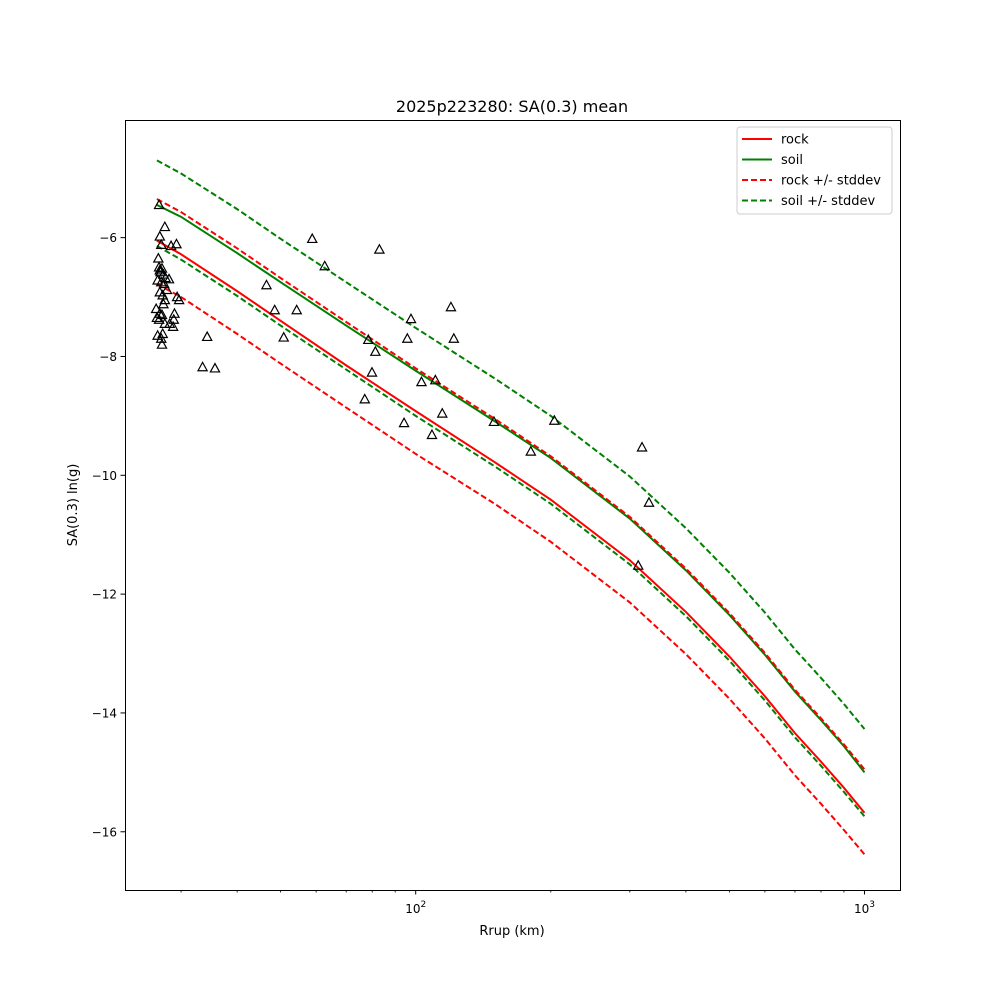 The height and width of the screenshot is (1000, 1000). I want to click on y-axis-label: SA(0.3) ln(g), so click(73, 505).